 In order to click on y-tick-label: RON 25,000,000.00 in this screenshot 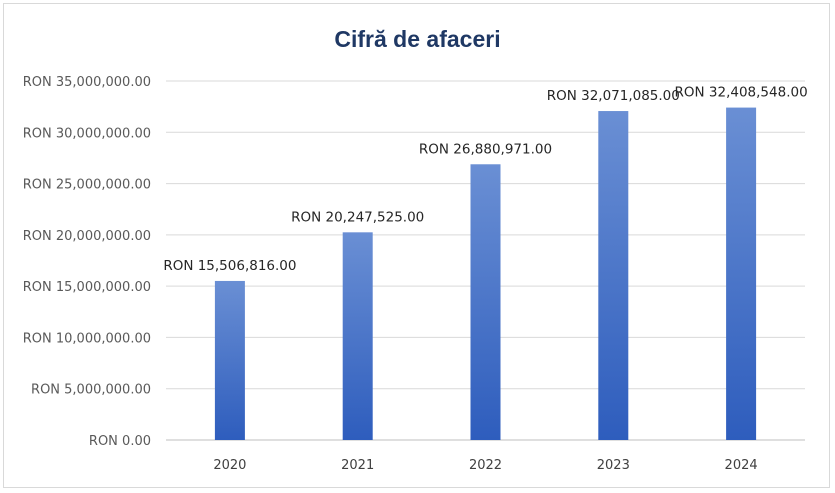, I will do `click(87, 185)`.